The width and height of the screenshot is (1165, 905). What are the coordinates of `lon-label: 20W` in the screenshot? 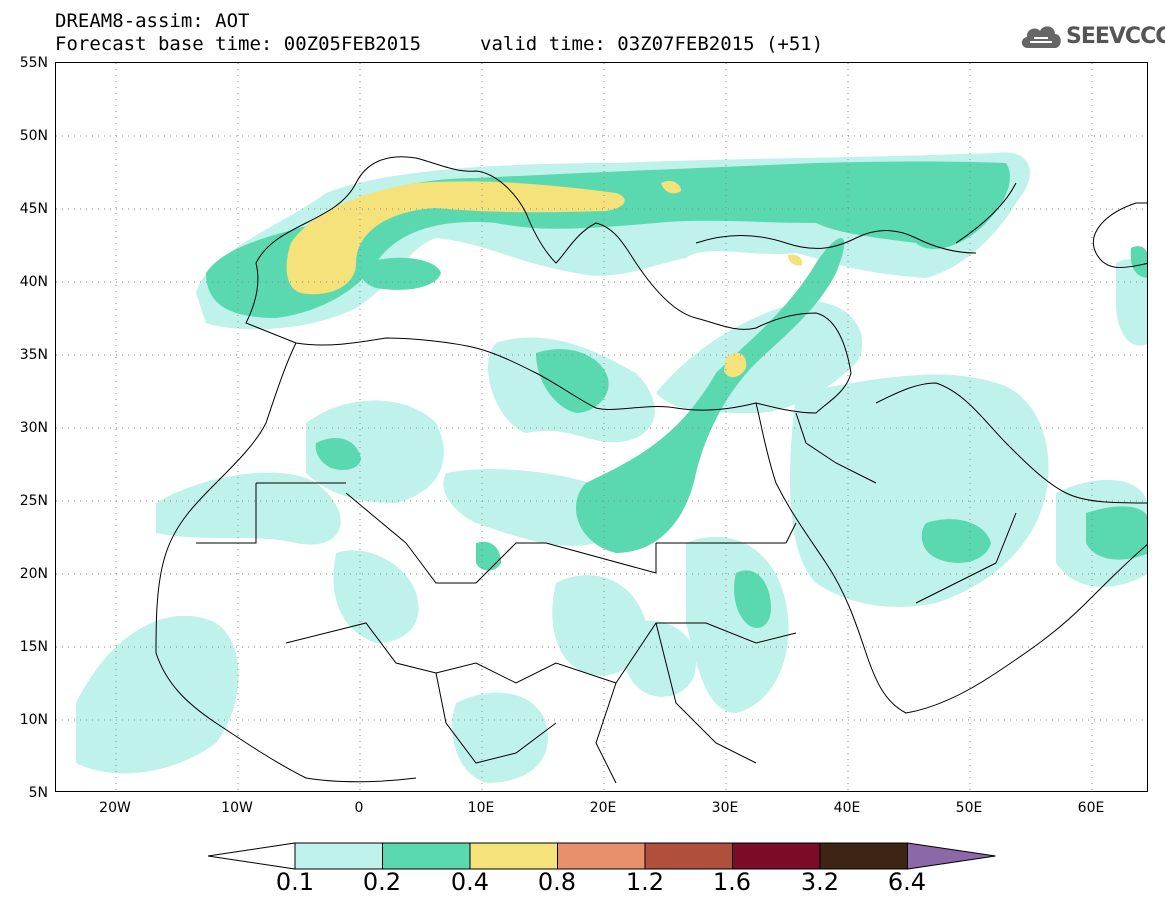 It's located at (115, 808).